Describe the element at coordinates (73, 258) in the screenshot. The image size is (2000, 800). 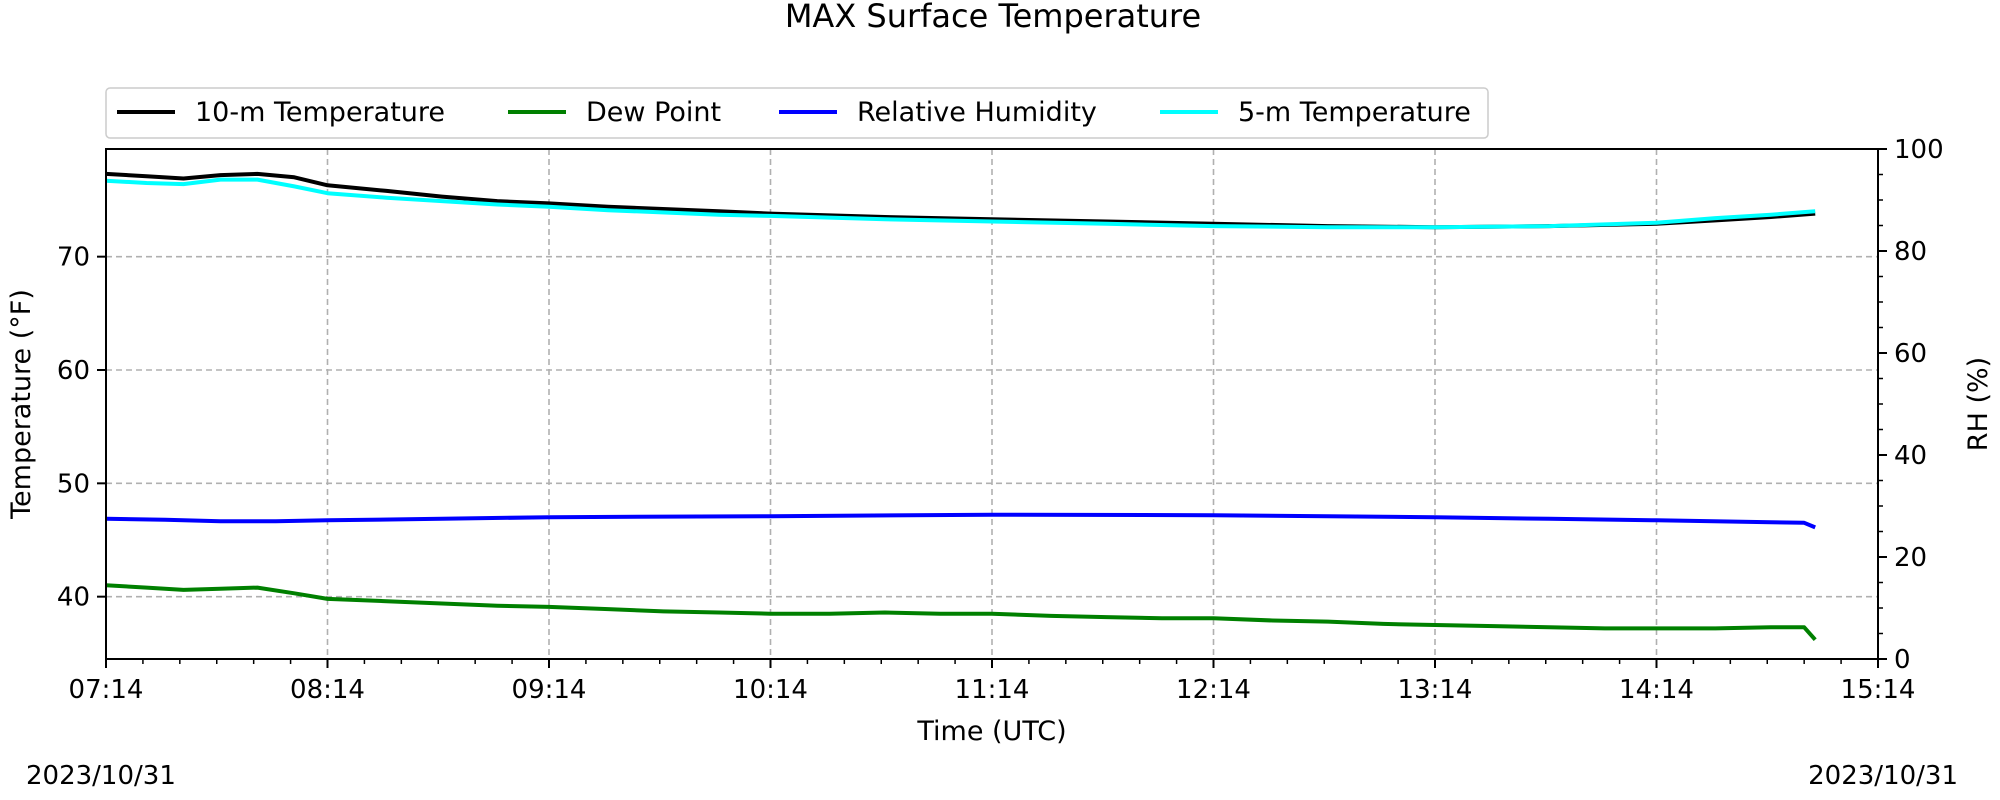
I see `y-tick-label: 70` at that location.